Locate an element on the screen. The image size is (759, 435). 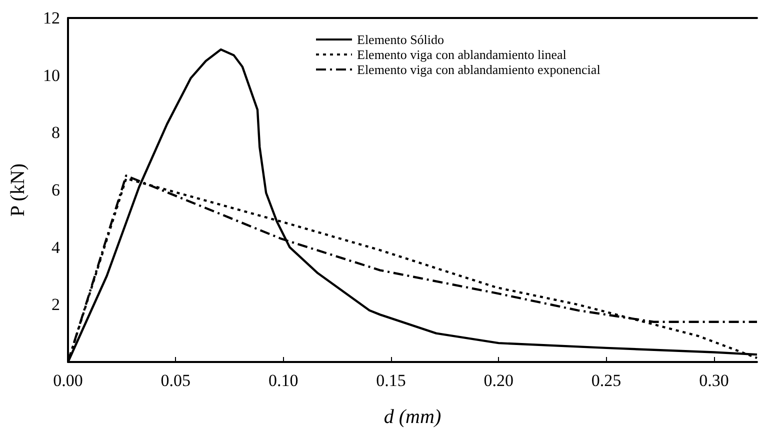
y-tick-label: 12 is located at coordinates (51, 18).